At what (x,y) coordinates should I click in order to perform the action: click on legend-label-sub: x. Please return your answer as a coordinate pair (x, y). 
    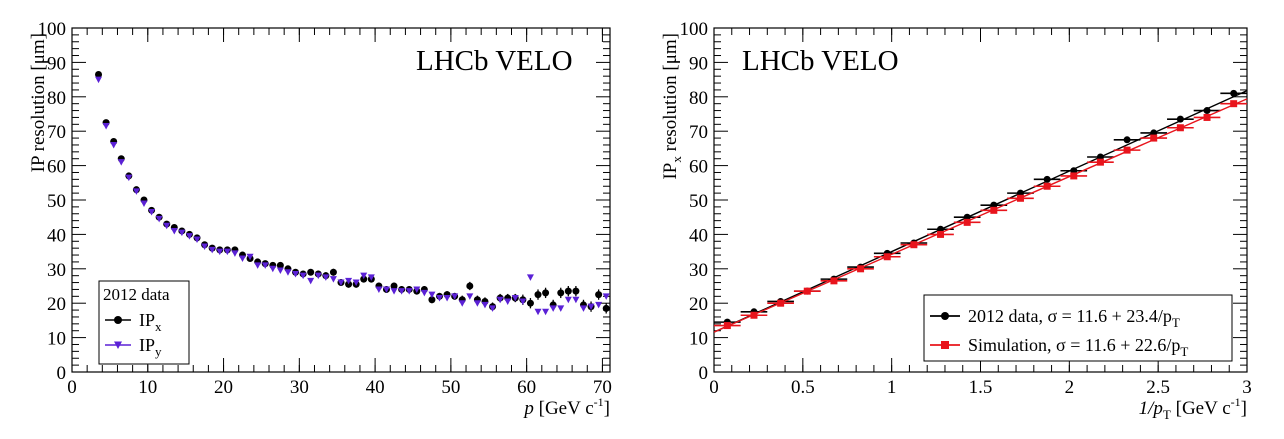
    Looking at the image, I should click on (158, 326).